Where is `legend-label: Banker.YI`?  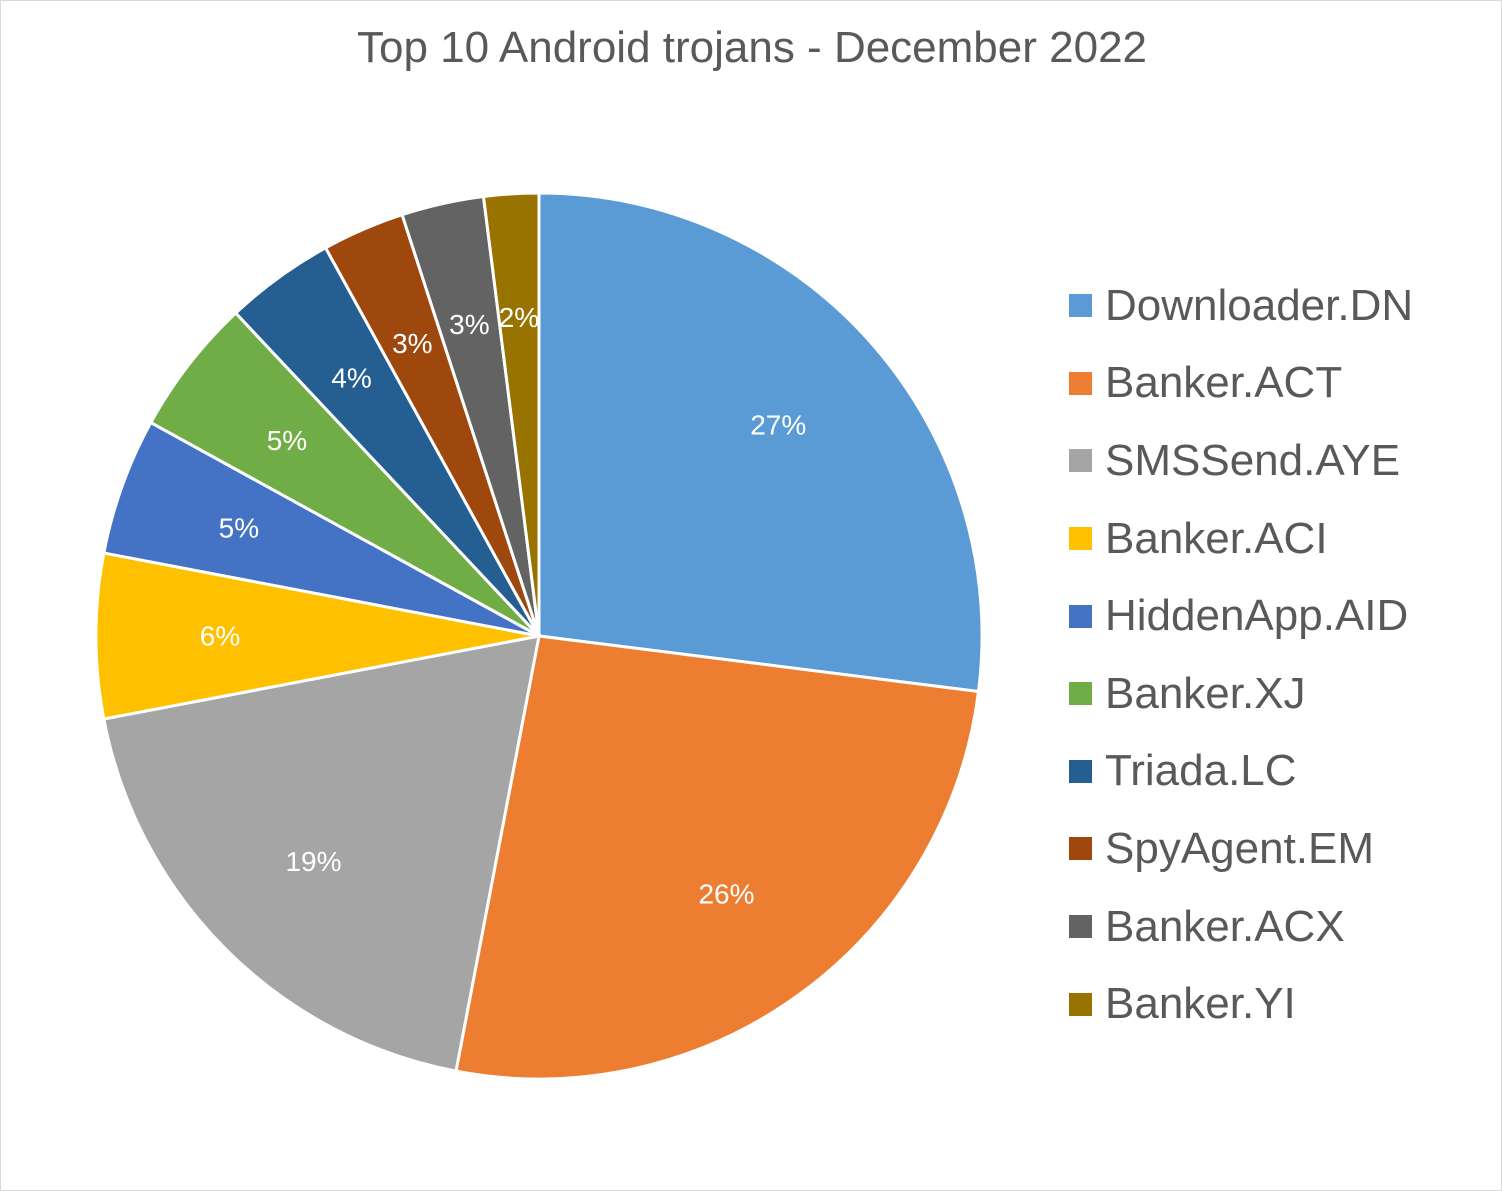 legend-label: Banker.YI is located at coordinates (1200, 1004).